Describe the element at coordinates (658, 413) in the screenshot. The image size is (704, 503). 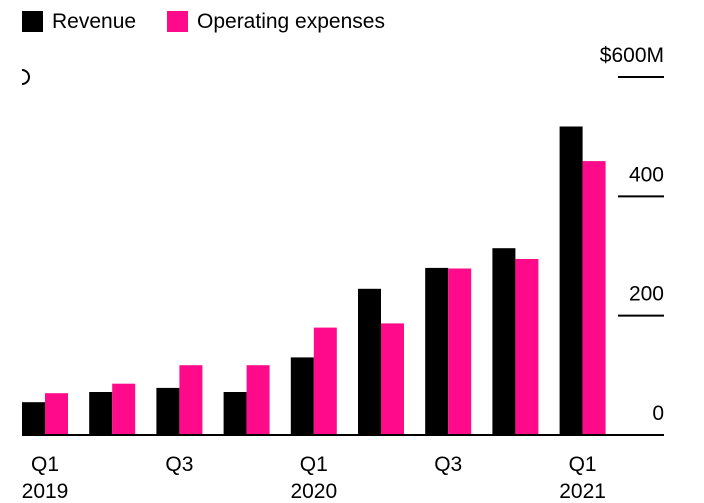
I see `y-tick-label-0: 0` at that location.